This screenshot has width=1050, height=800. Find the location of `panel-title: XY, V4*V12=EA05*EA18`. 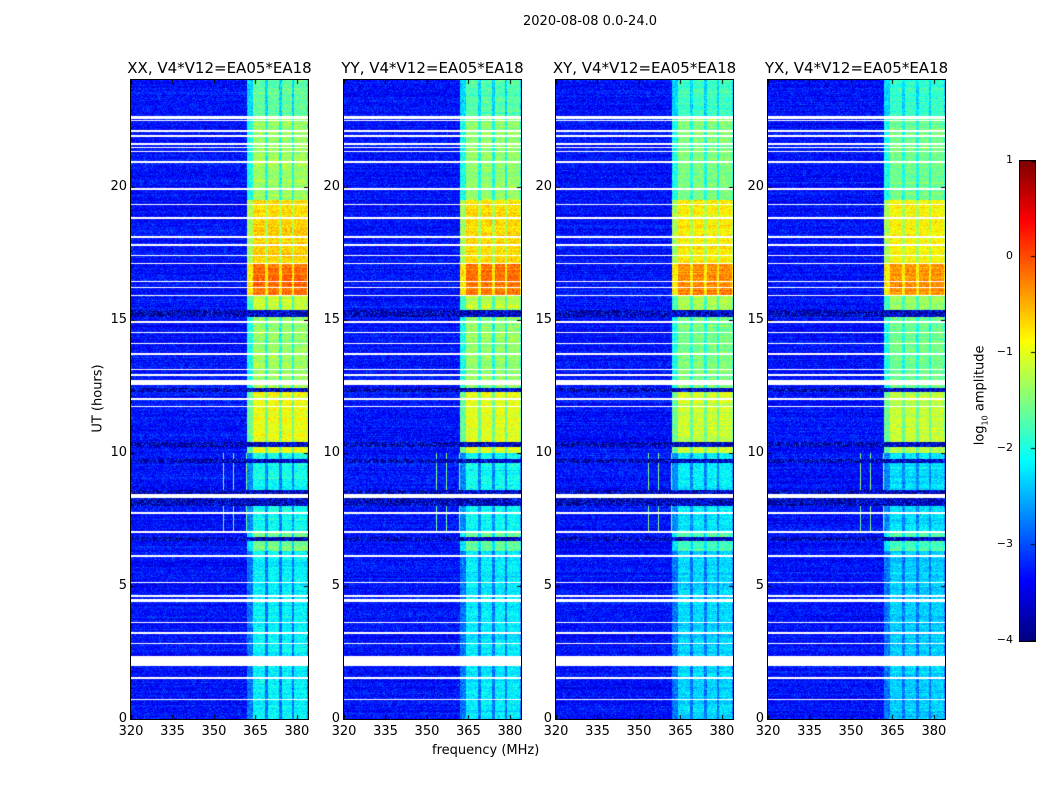

panel-title: XY, V4*V12=EA05*EA18 is located at coordinates (644, 68).